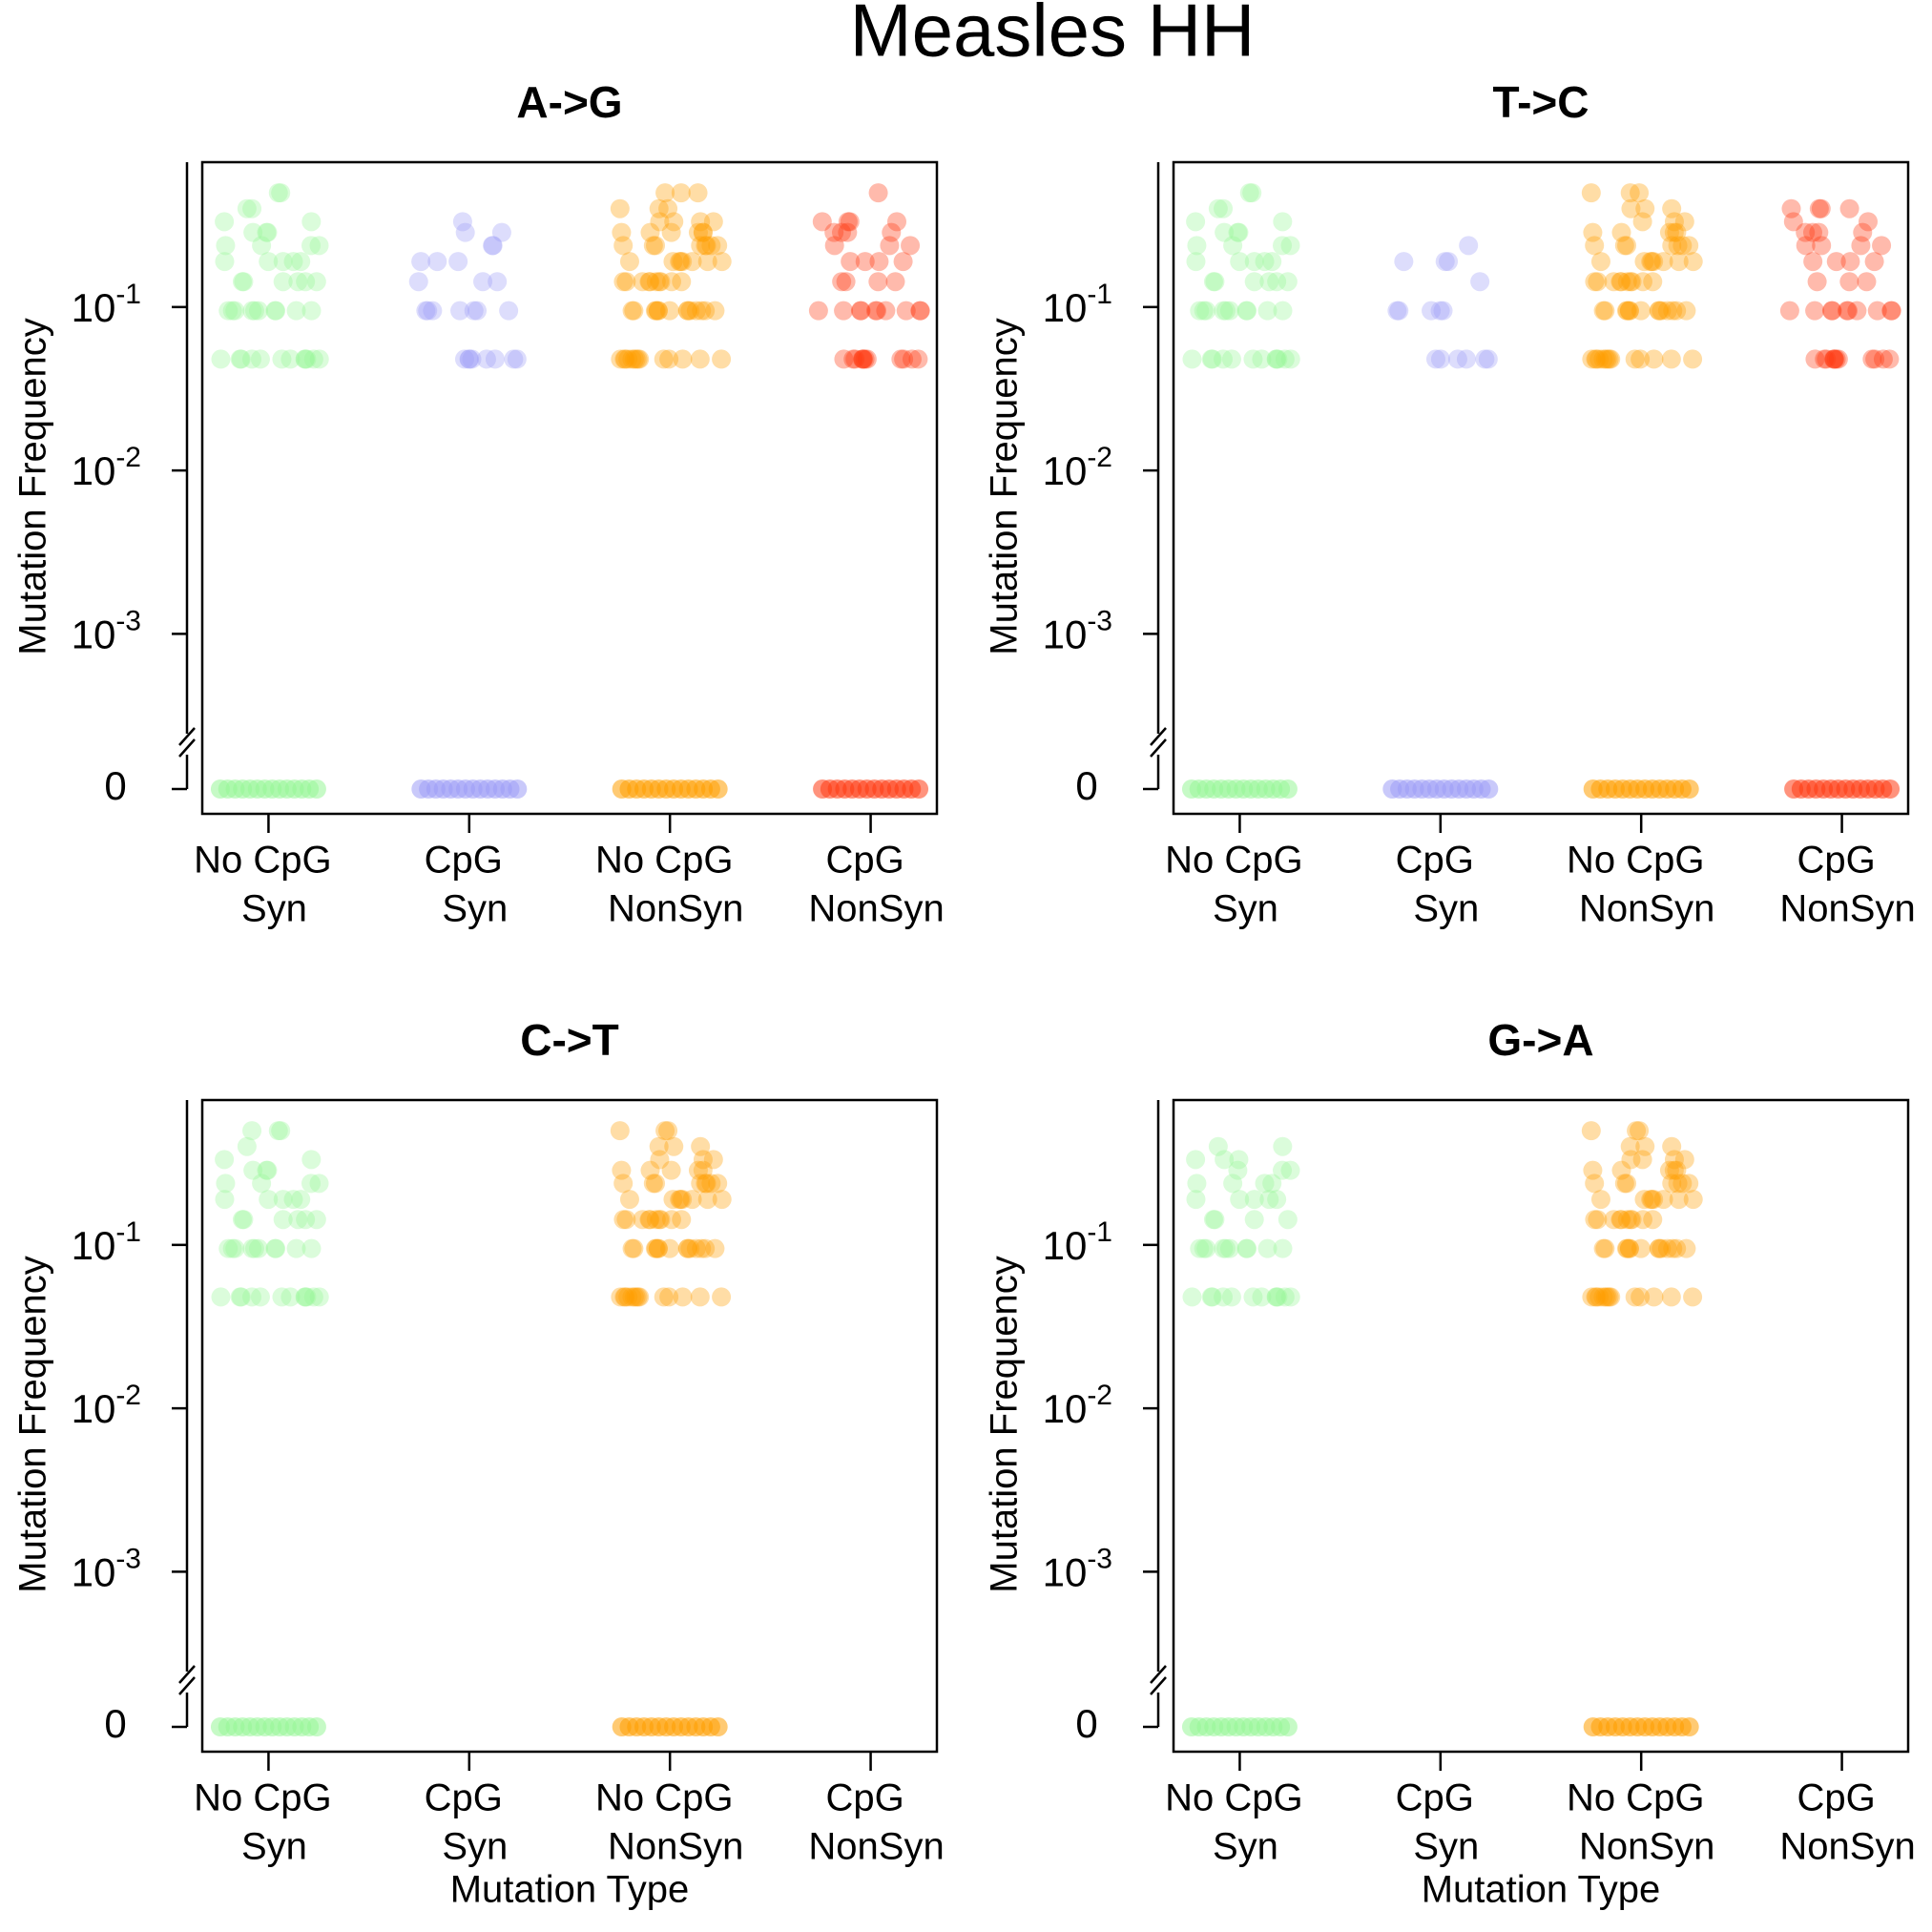 The width and height of the screenshot is (1932, 1932). Describe the element at coordinates (1435, 1798) in the screenshot. I see `x-tick-label: CpG` at that location.